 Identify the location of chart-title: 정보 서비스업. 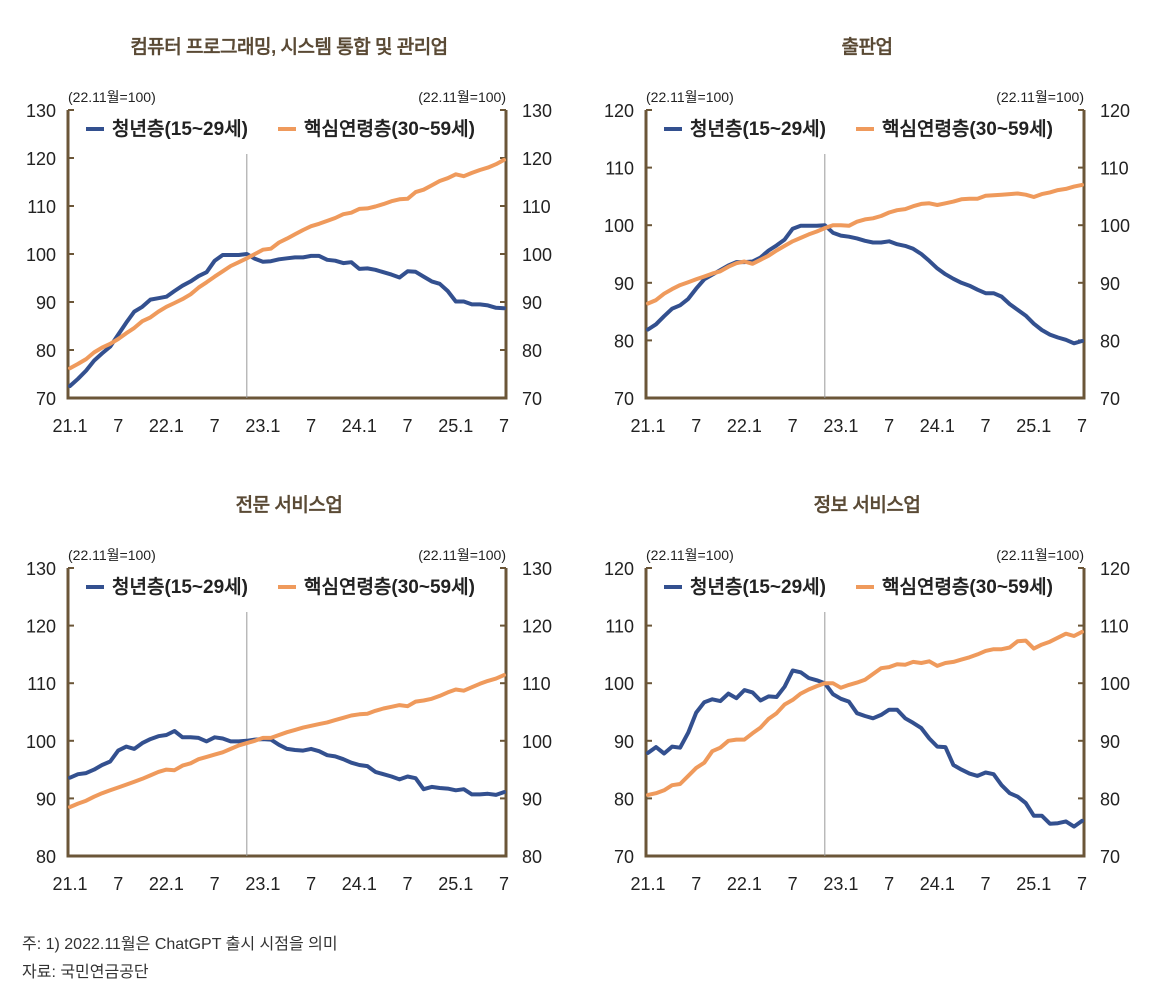
(867, 505).